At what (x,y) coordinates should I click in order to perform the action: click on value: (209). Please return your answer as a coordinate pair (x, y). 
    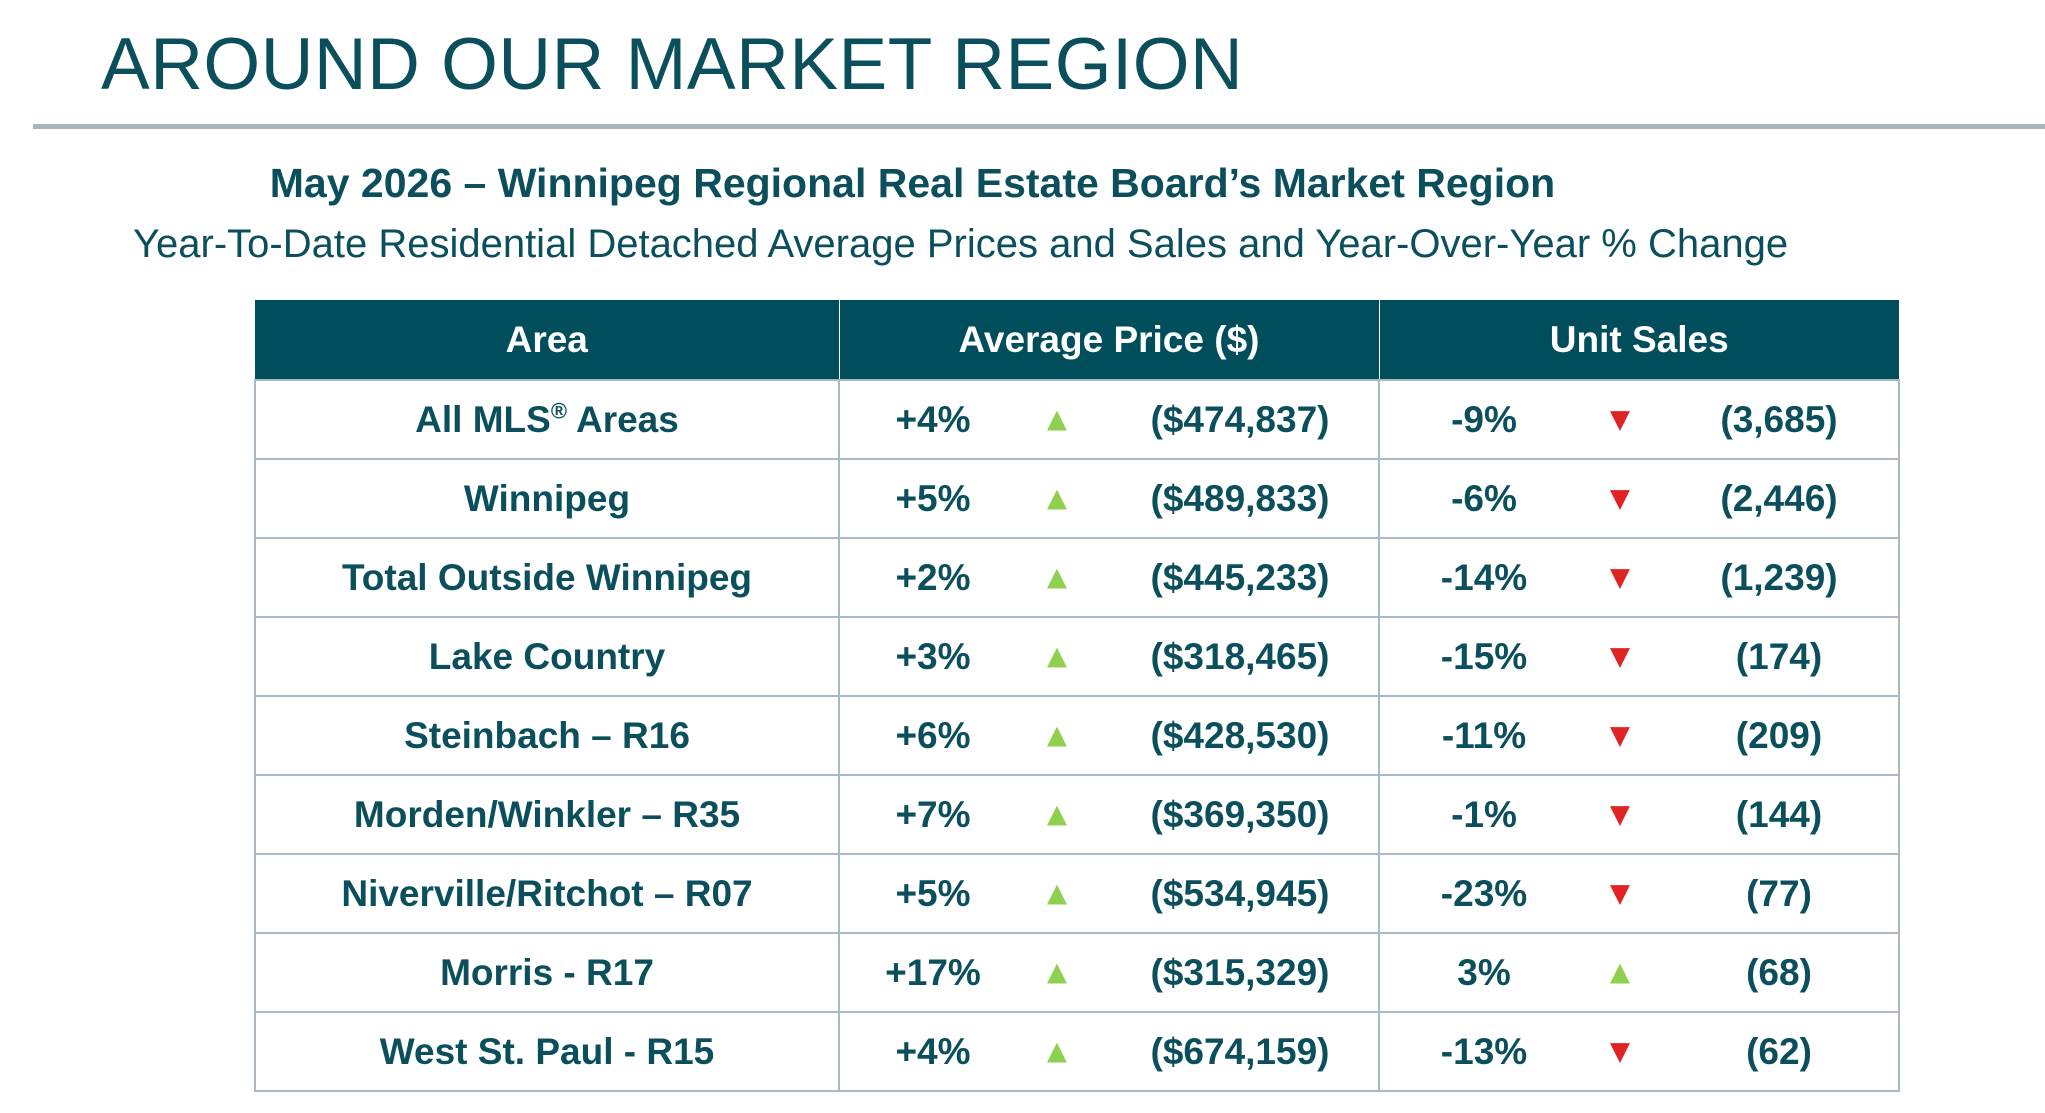
    Looking at the image, I should click on (1779, 735).